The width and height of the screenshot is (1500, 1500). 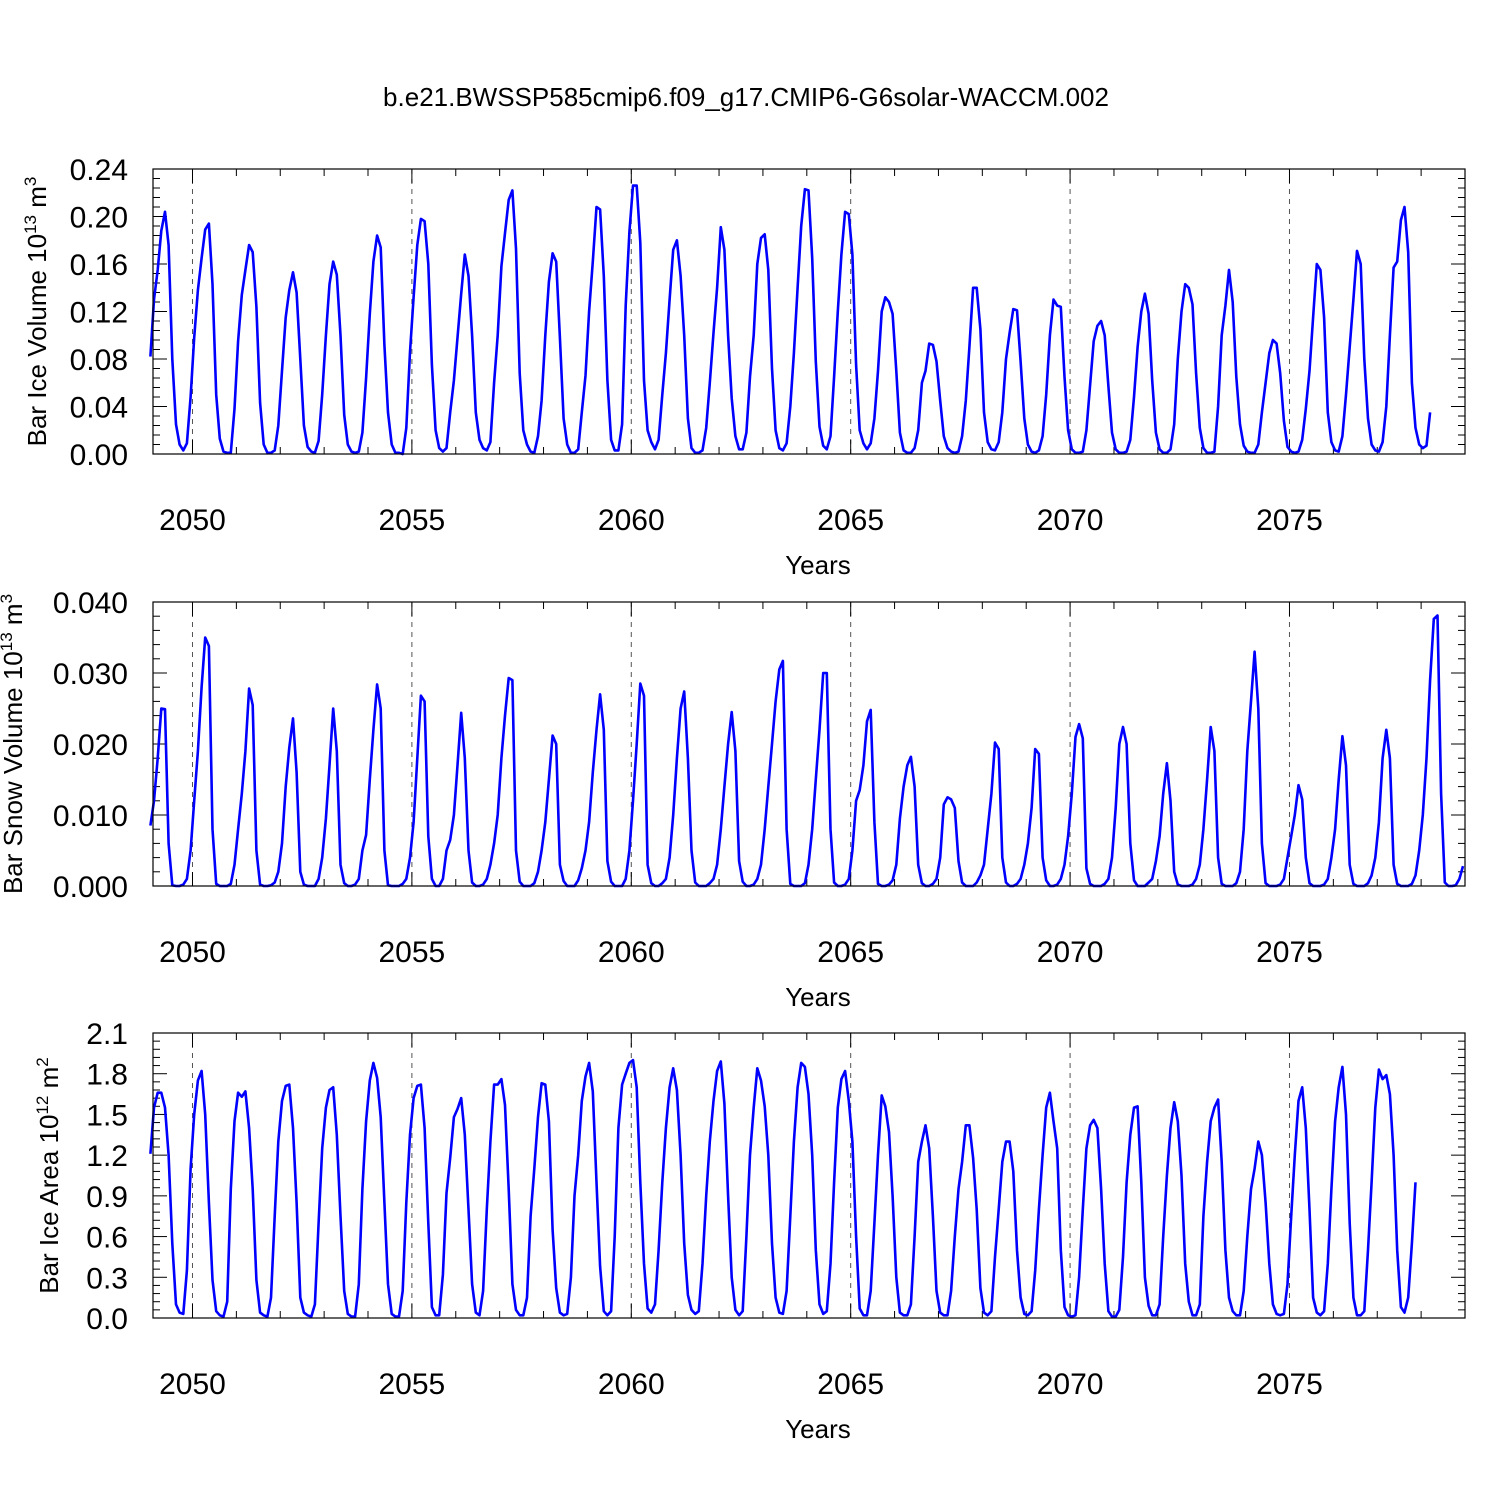 I want to click on y-tick-label: 0.9, so click(x=107, y=1197).